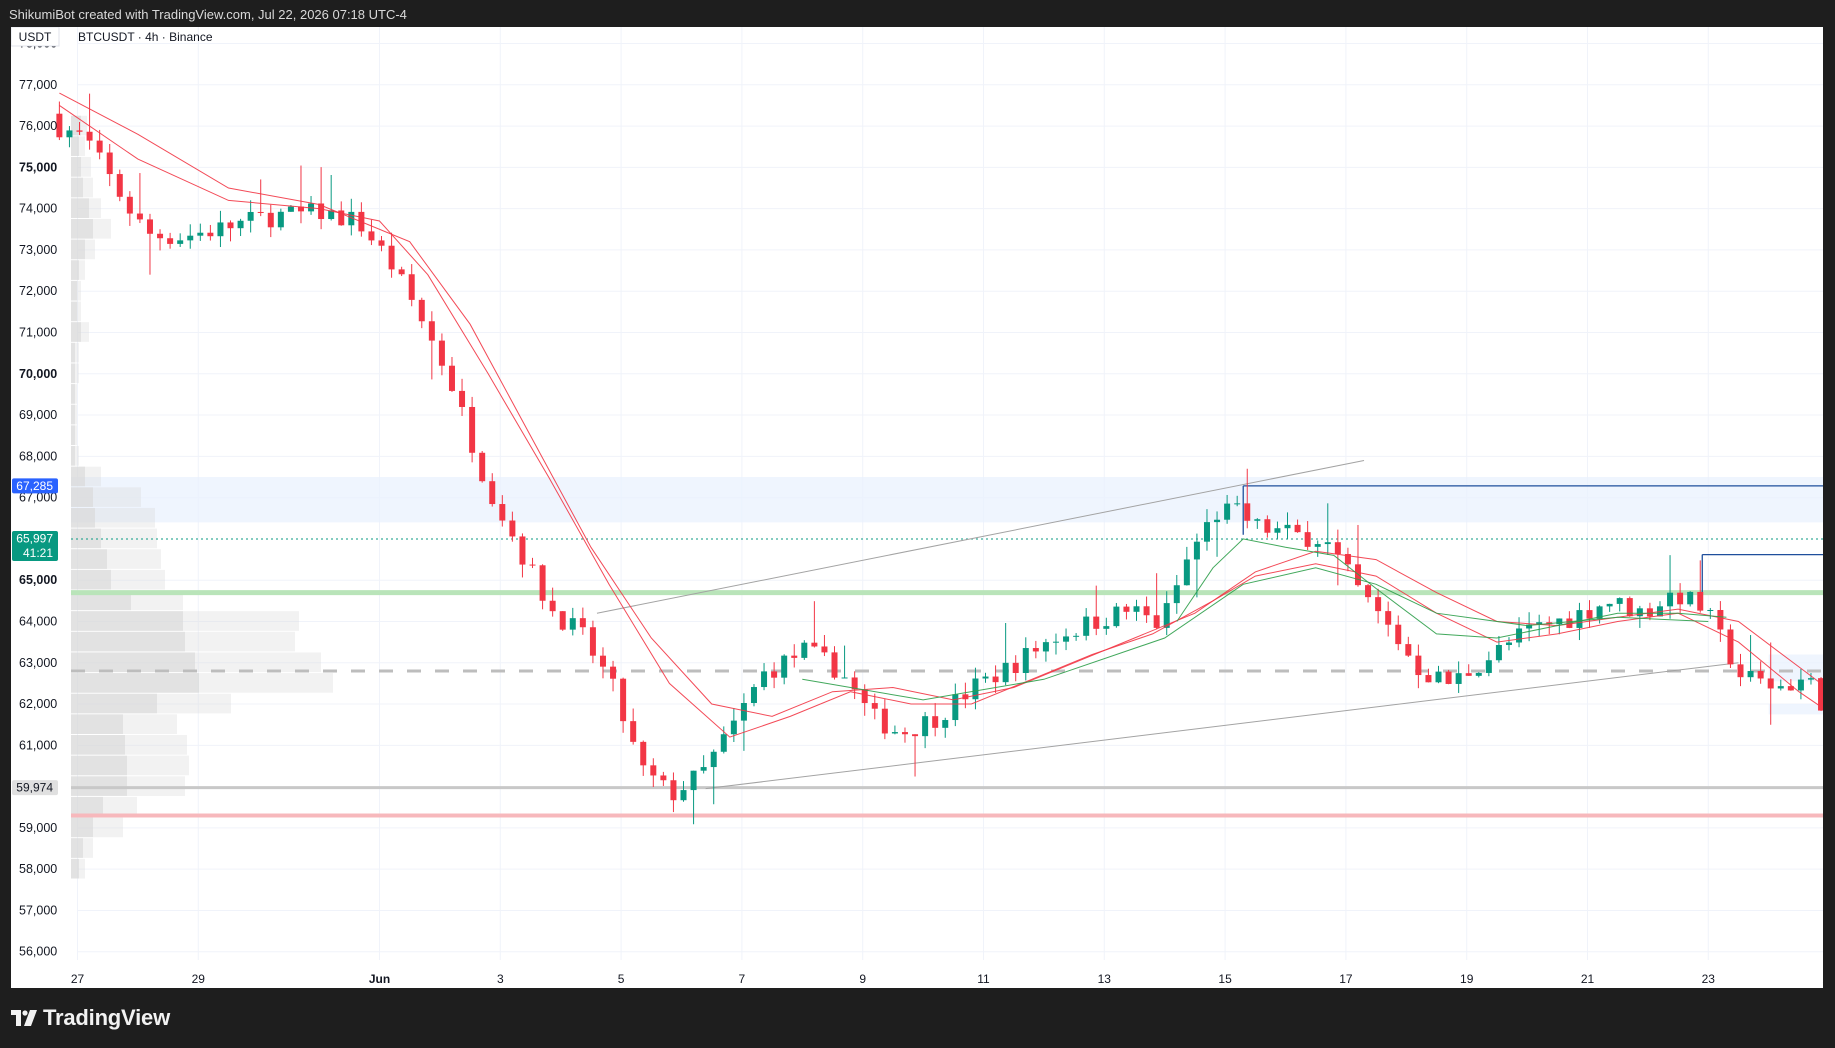 The width and height of the screenshot is (1835, 1048). Describe the element at coordinates (1709, 979) in the screenshot. I see `x-axis-tick-label: 23` at that location.